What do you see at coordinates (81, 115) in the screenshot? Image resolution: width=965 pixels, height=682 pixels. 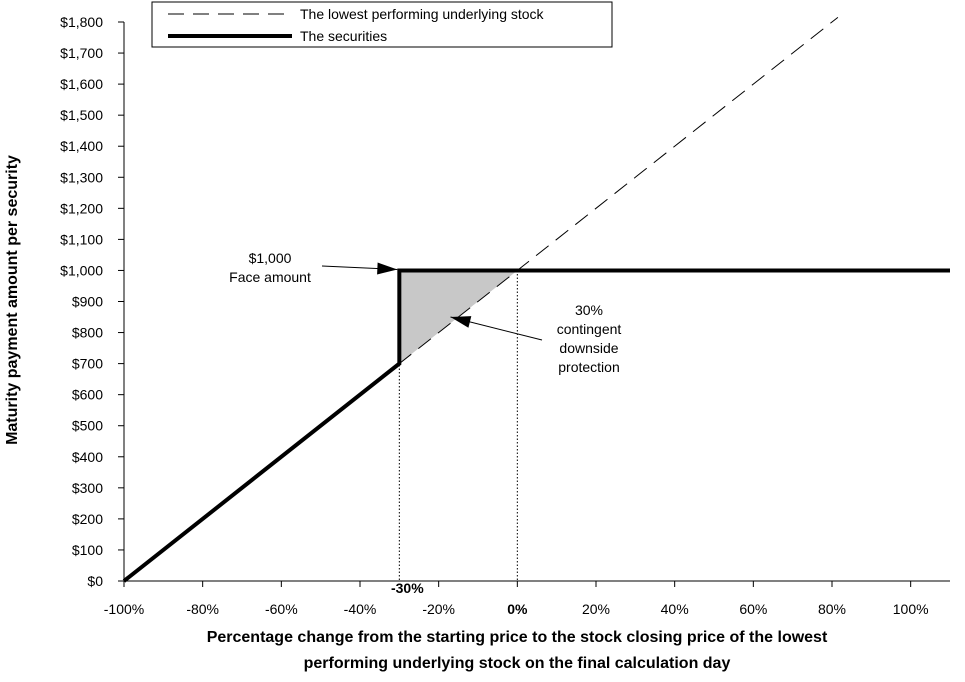 I see `y-tick-label: $1,500` at bounding box center [81, 115].